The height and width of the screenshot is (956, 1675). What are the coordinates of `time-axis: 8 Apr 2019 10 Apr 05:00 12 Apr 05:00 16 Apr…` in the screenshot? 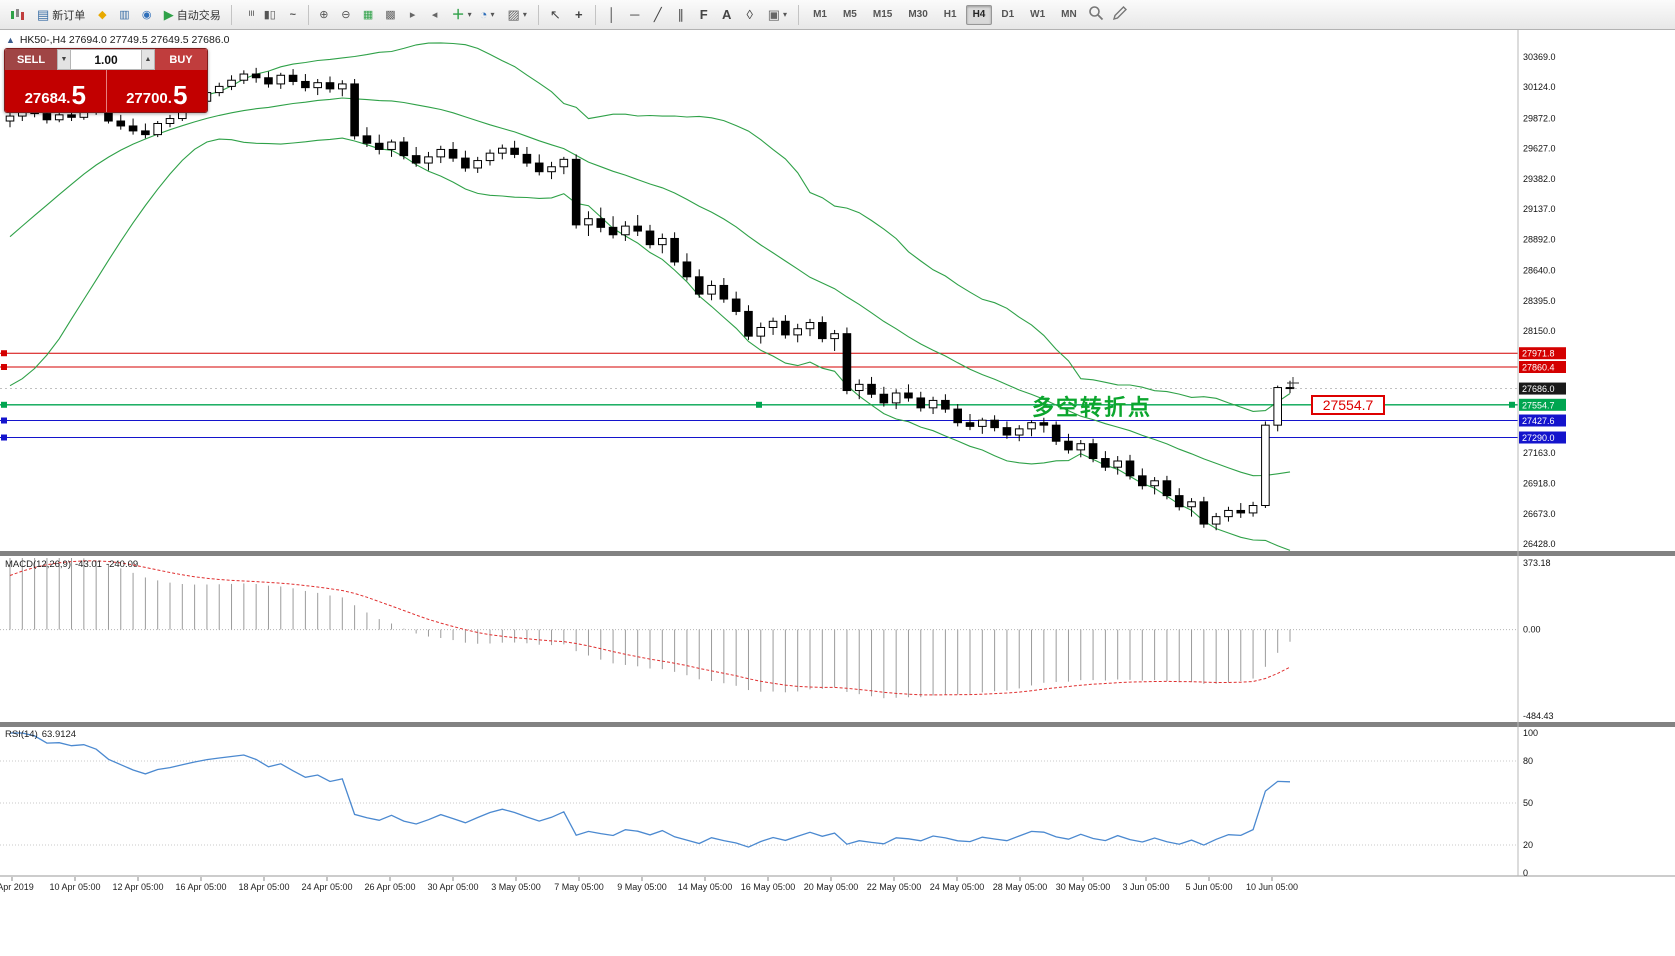 It's located at (649, 884).